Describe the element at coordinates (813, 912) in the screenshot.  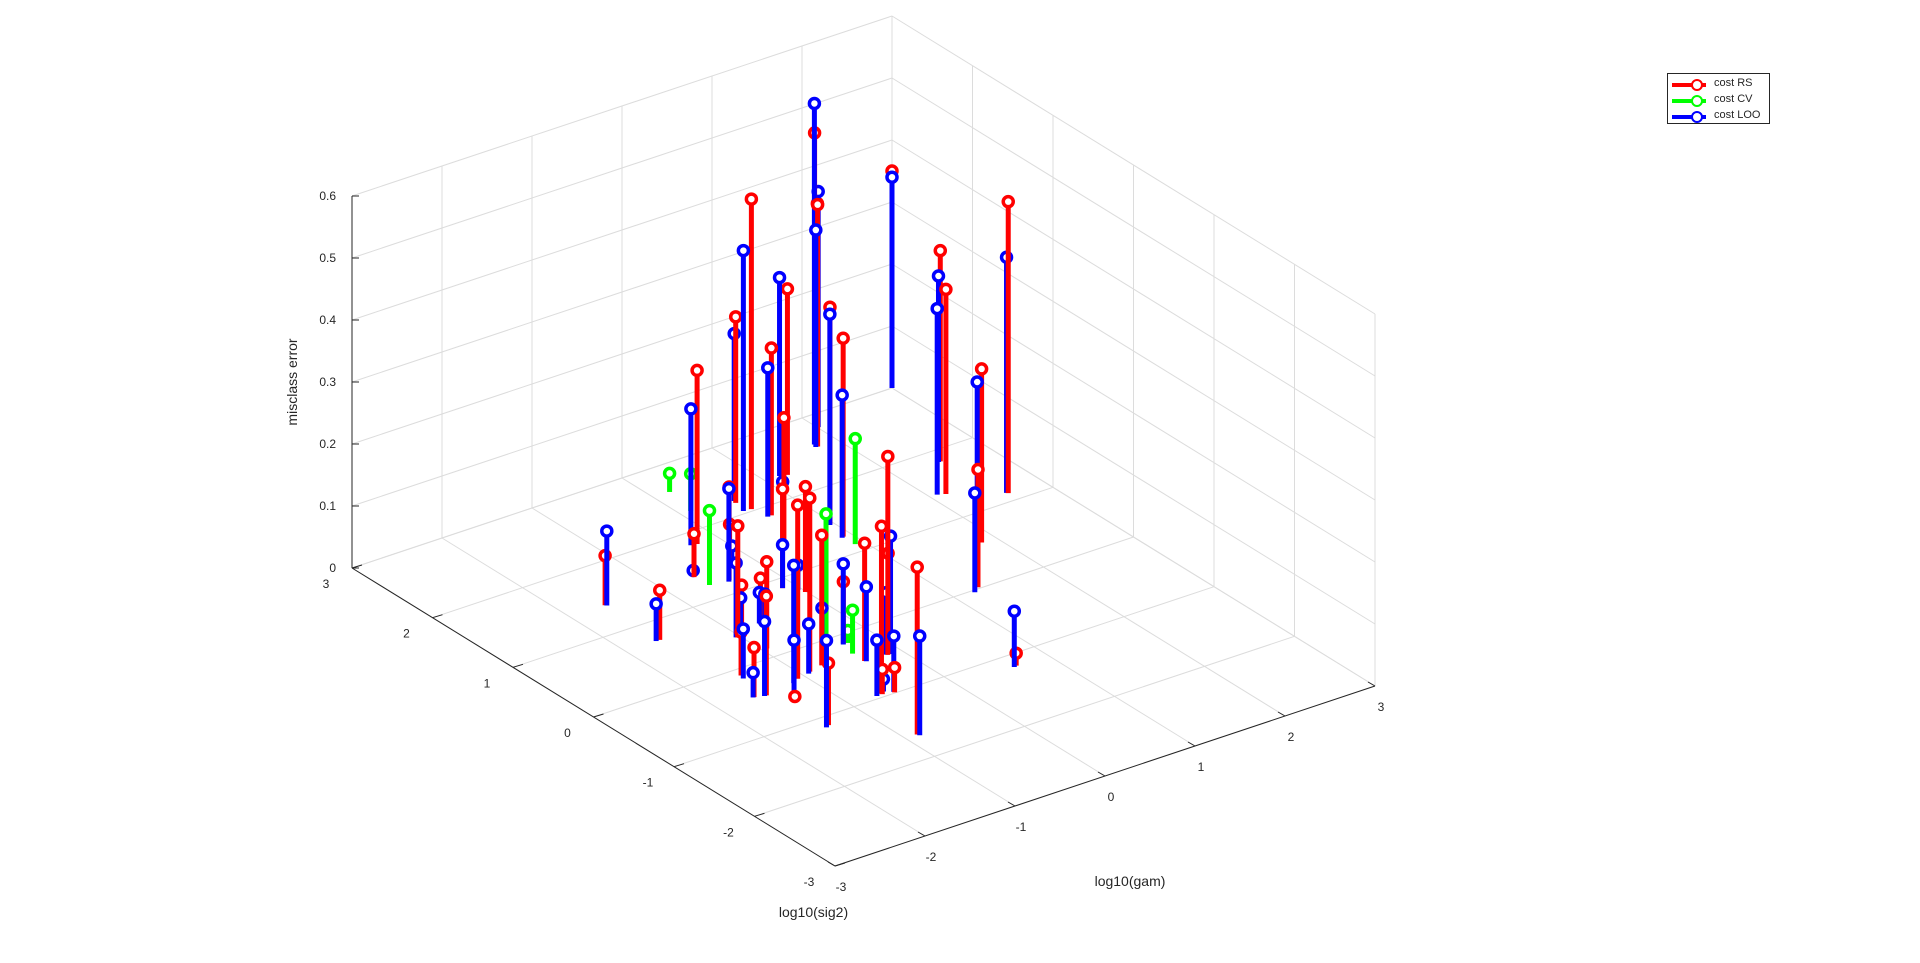
I see `y-axis-label: log10(sig2)` at that location.